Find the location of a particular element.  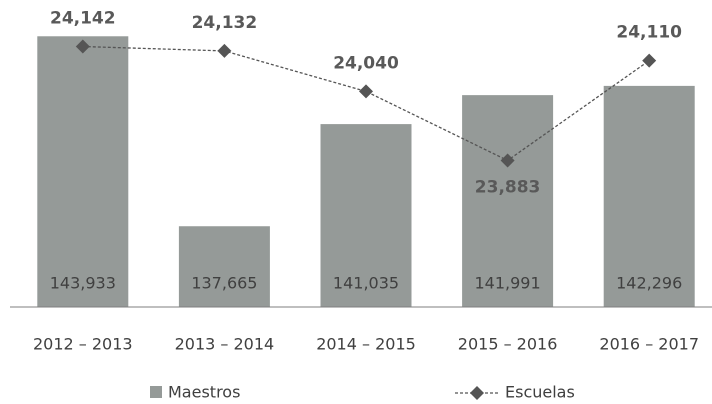

bar-value-label: 142,296 is located at coordinates (649, 283).